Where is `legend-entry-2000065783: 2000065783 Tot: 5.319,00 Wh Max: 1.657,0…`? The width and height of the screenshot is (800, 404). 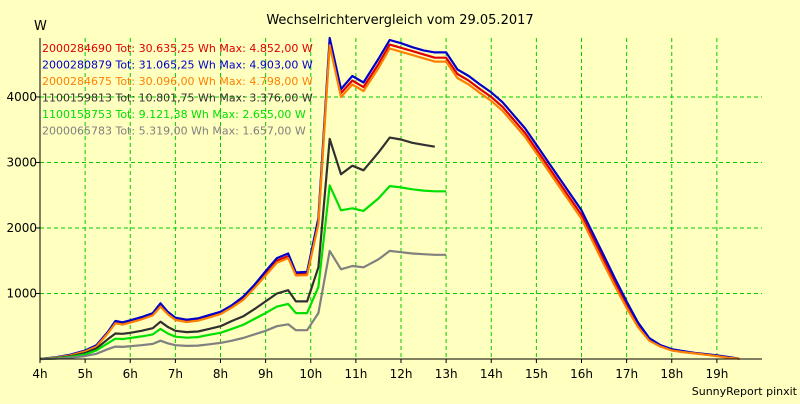
legend-entry-2000065783: 2000065783 Tot: 5.319,00 Wh Max: 1.657,0… is located at coordinates (174, 131).